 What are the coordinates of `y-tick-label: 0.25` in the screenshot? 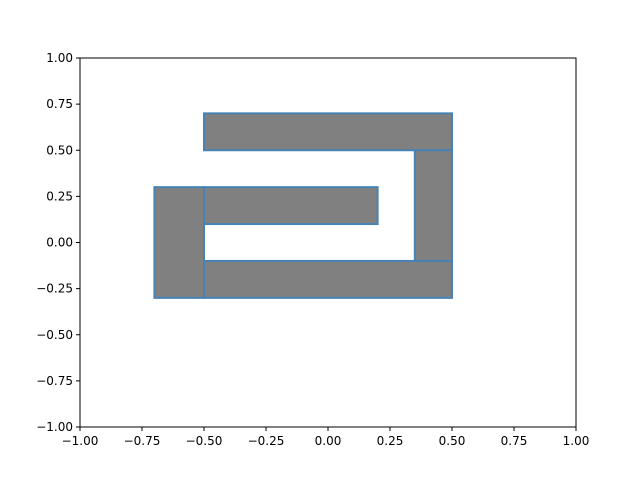 It's located at (59, 196).